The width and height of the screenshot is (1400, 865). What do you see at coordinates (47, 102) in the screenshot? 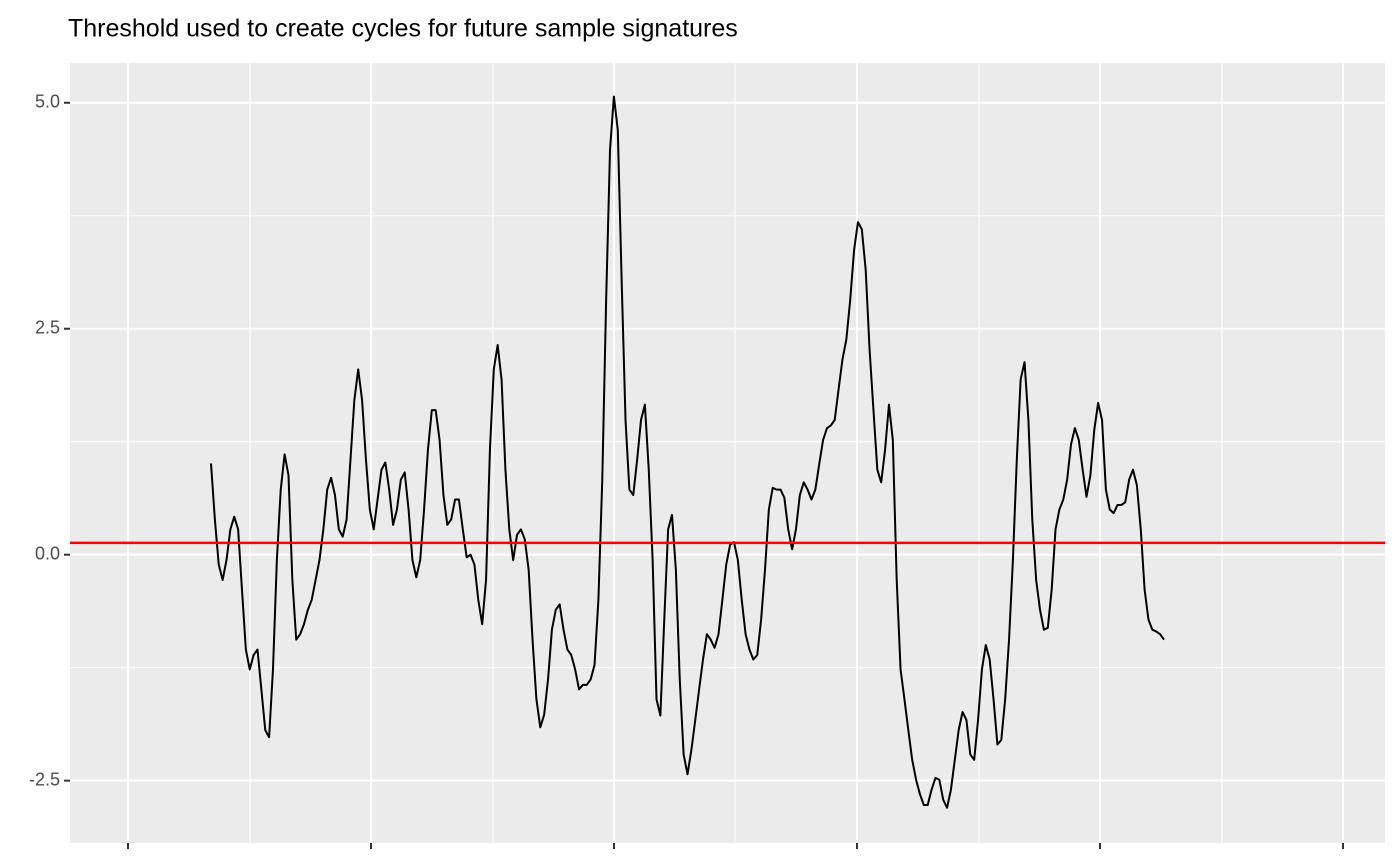
I see `y-tick-label: 5.0` at bounding box center [47, 102].